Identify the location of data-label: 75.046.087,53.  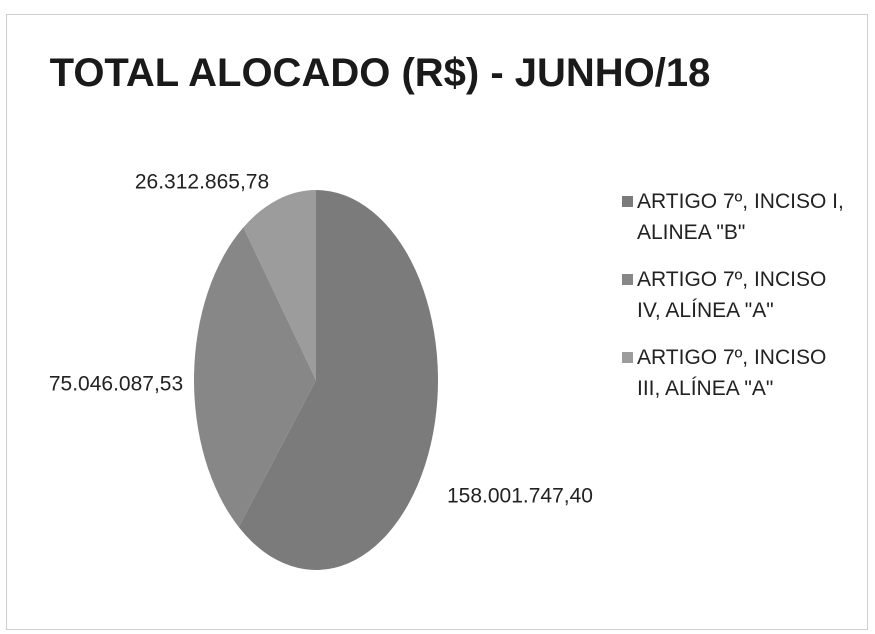
(116, 384).